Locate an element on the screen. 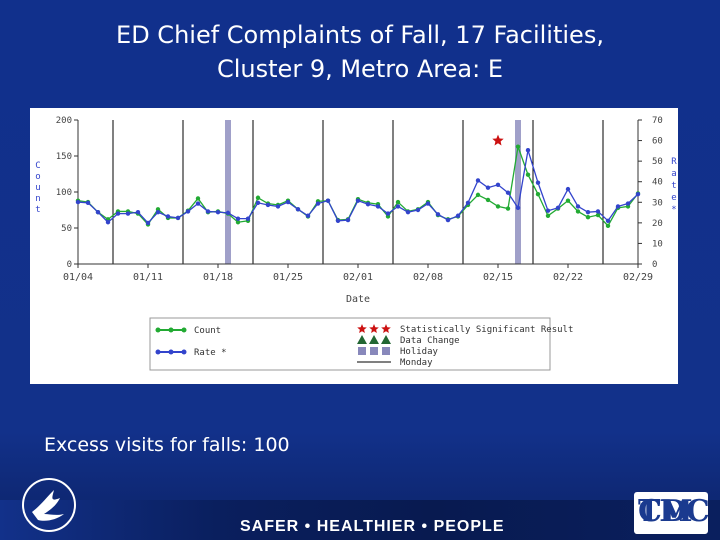  cdc-logo-text: CDC is located at coordinates (674, 511).